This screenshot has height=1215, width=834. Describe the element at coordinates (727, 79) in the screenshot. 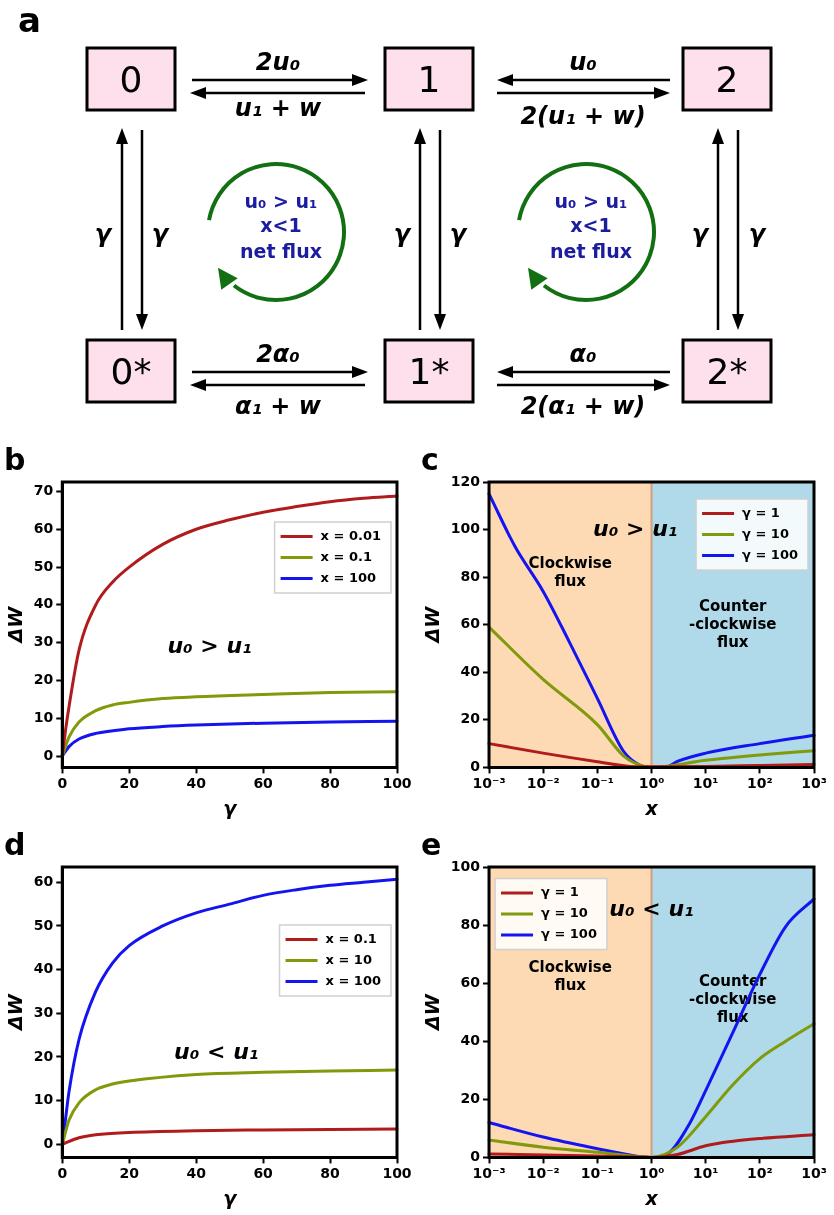

I see `text: 2` at that location.